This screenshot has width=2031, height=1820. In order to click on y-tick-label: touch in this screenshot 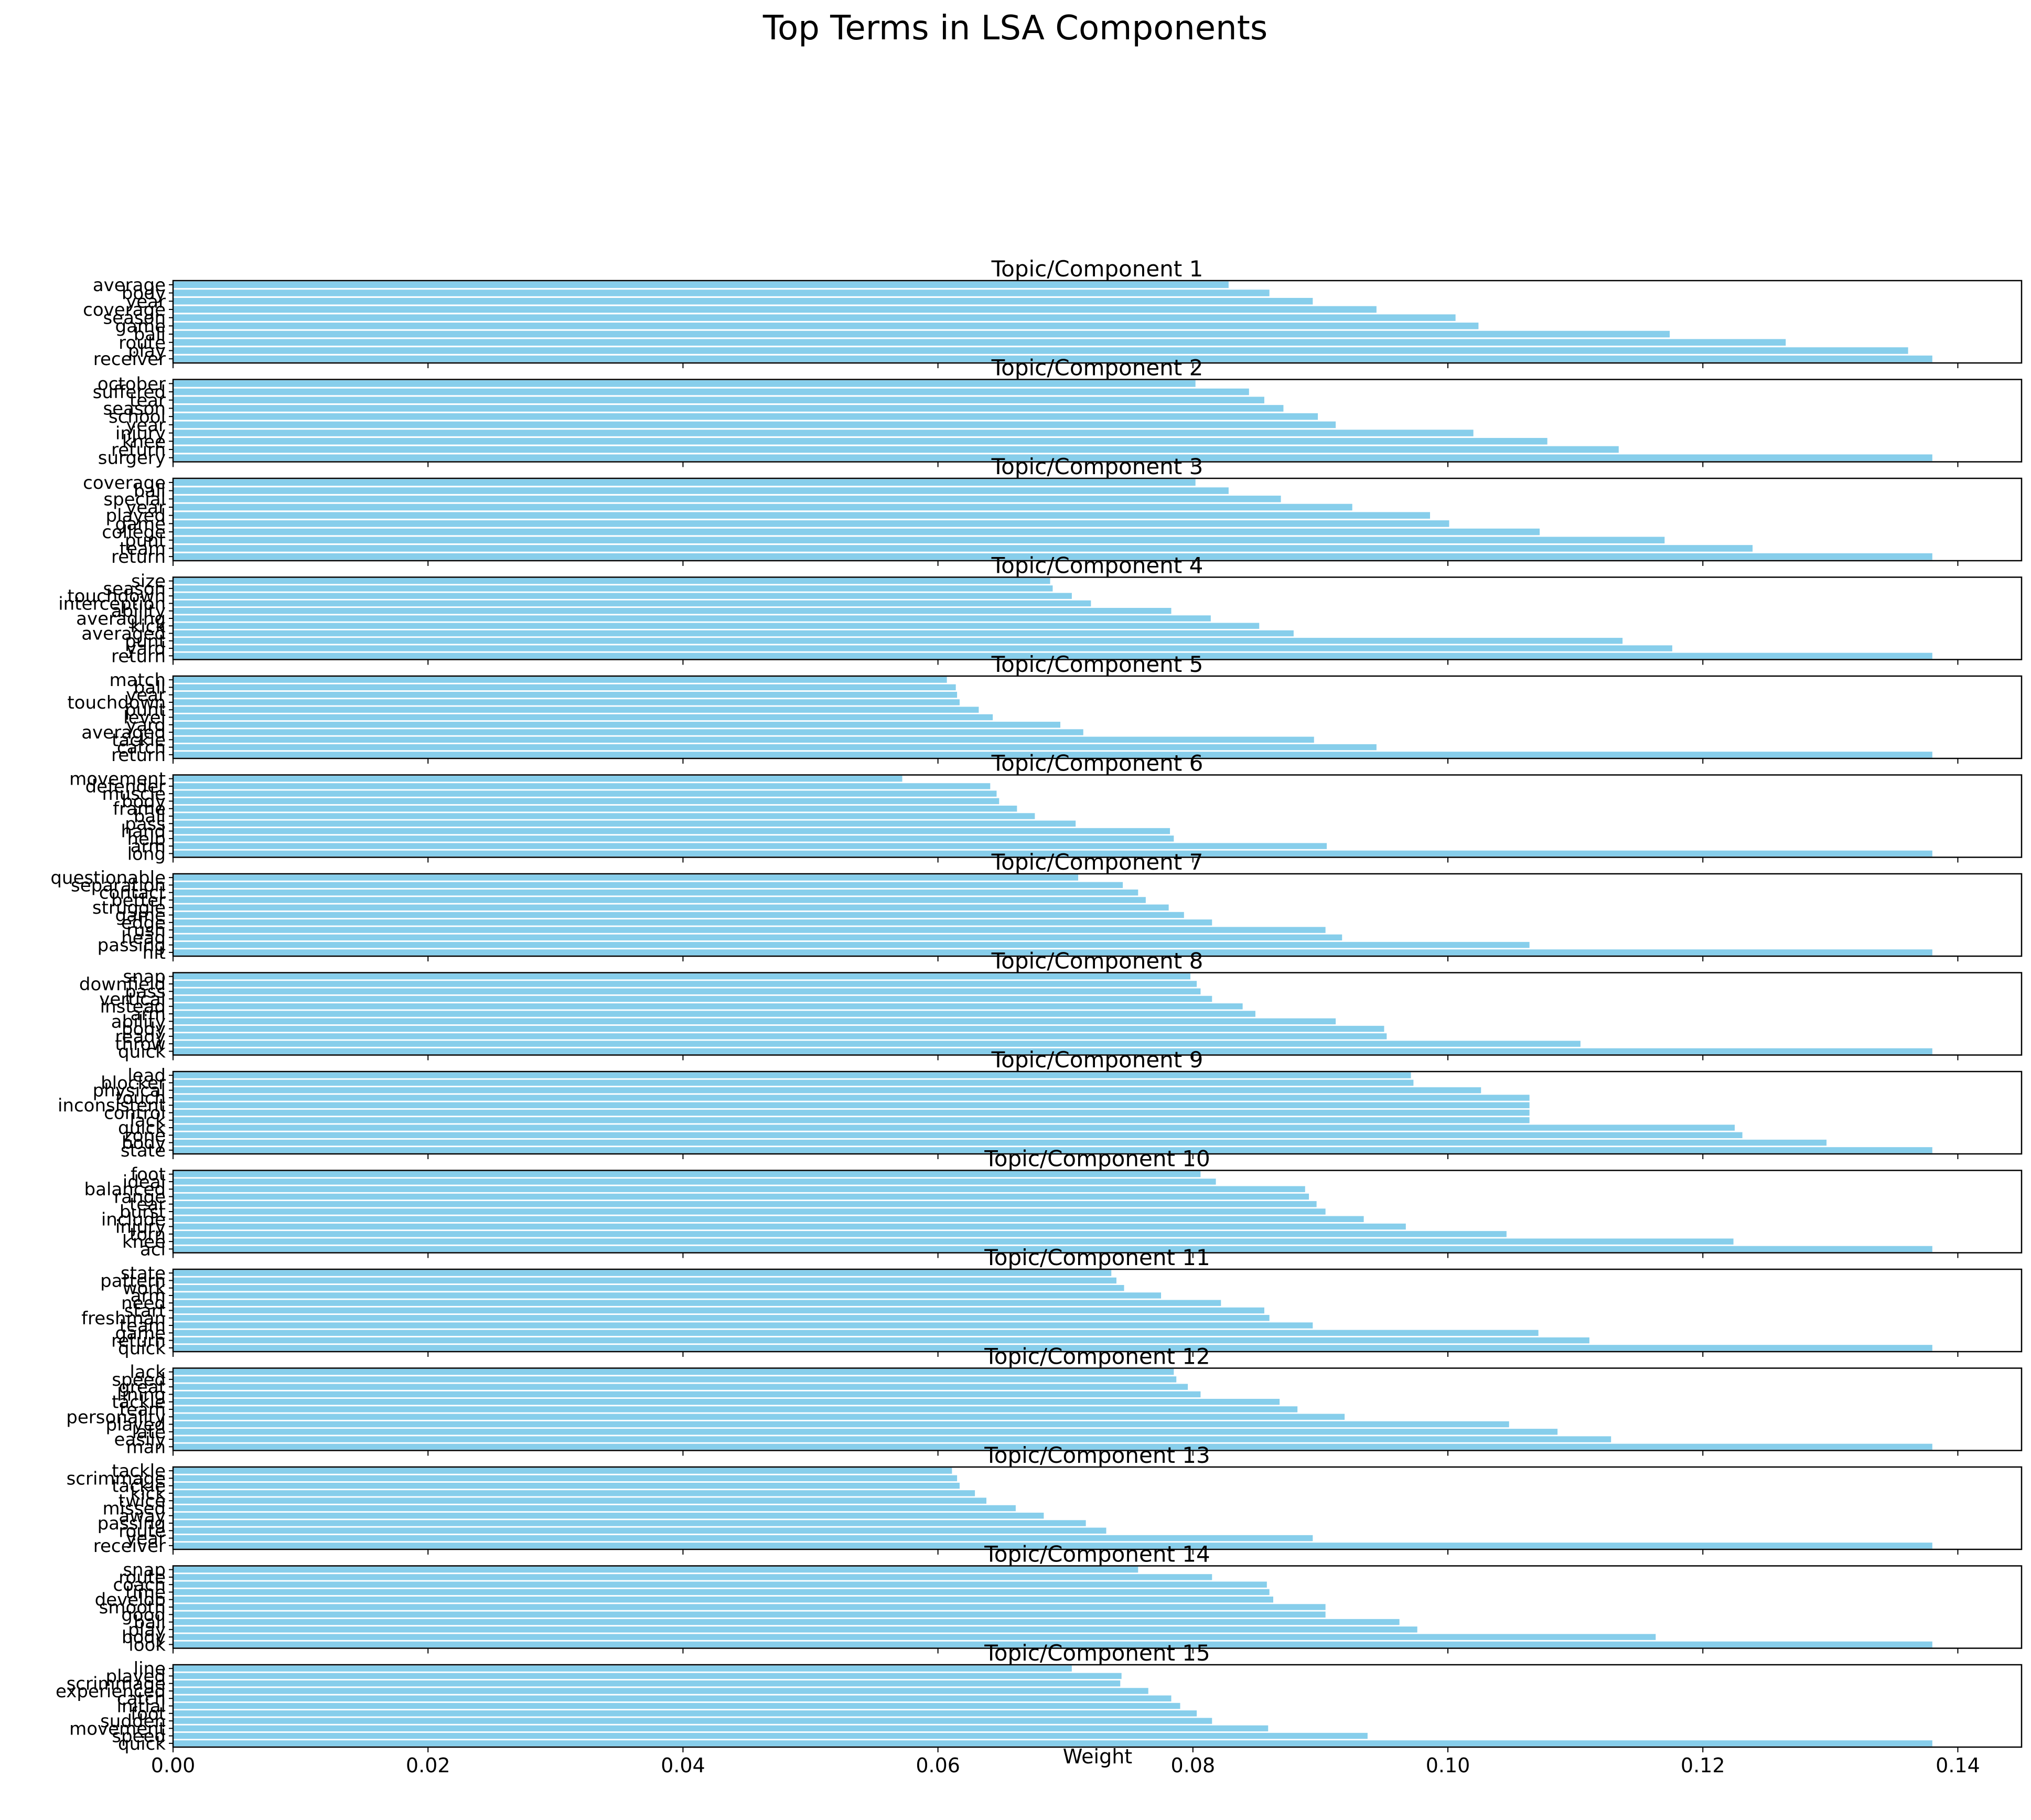, I will do `click(140, 1098)`.